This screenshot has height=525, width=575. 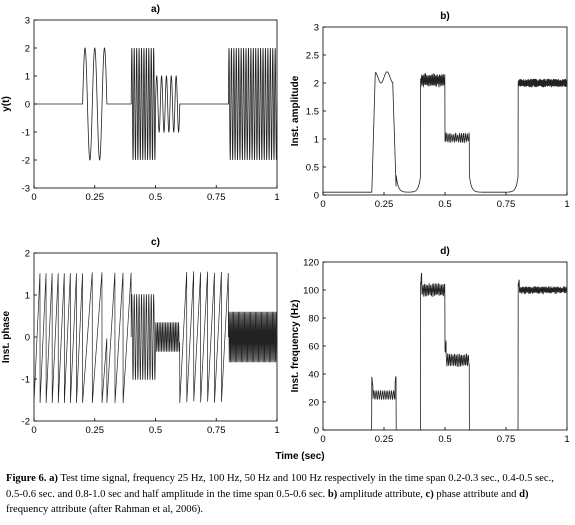 I want to click on caption-fig-label: Figure 6., so click(x=26, y=478).